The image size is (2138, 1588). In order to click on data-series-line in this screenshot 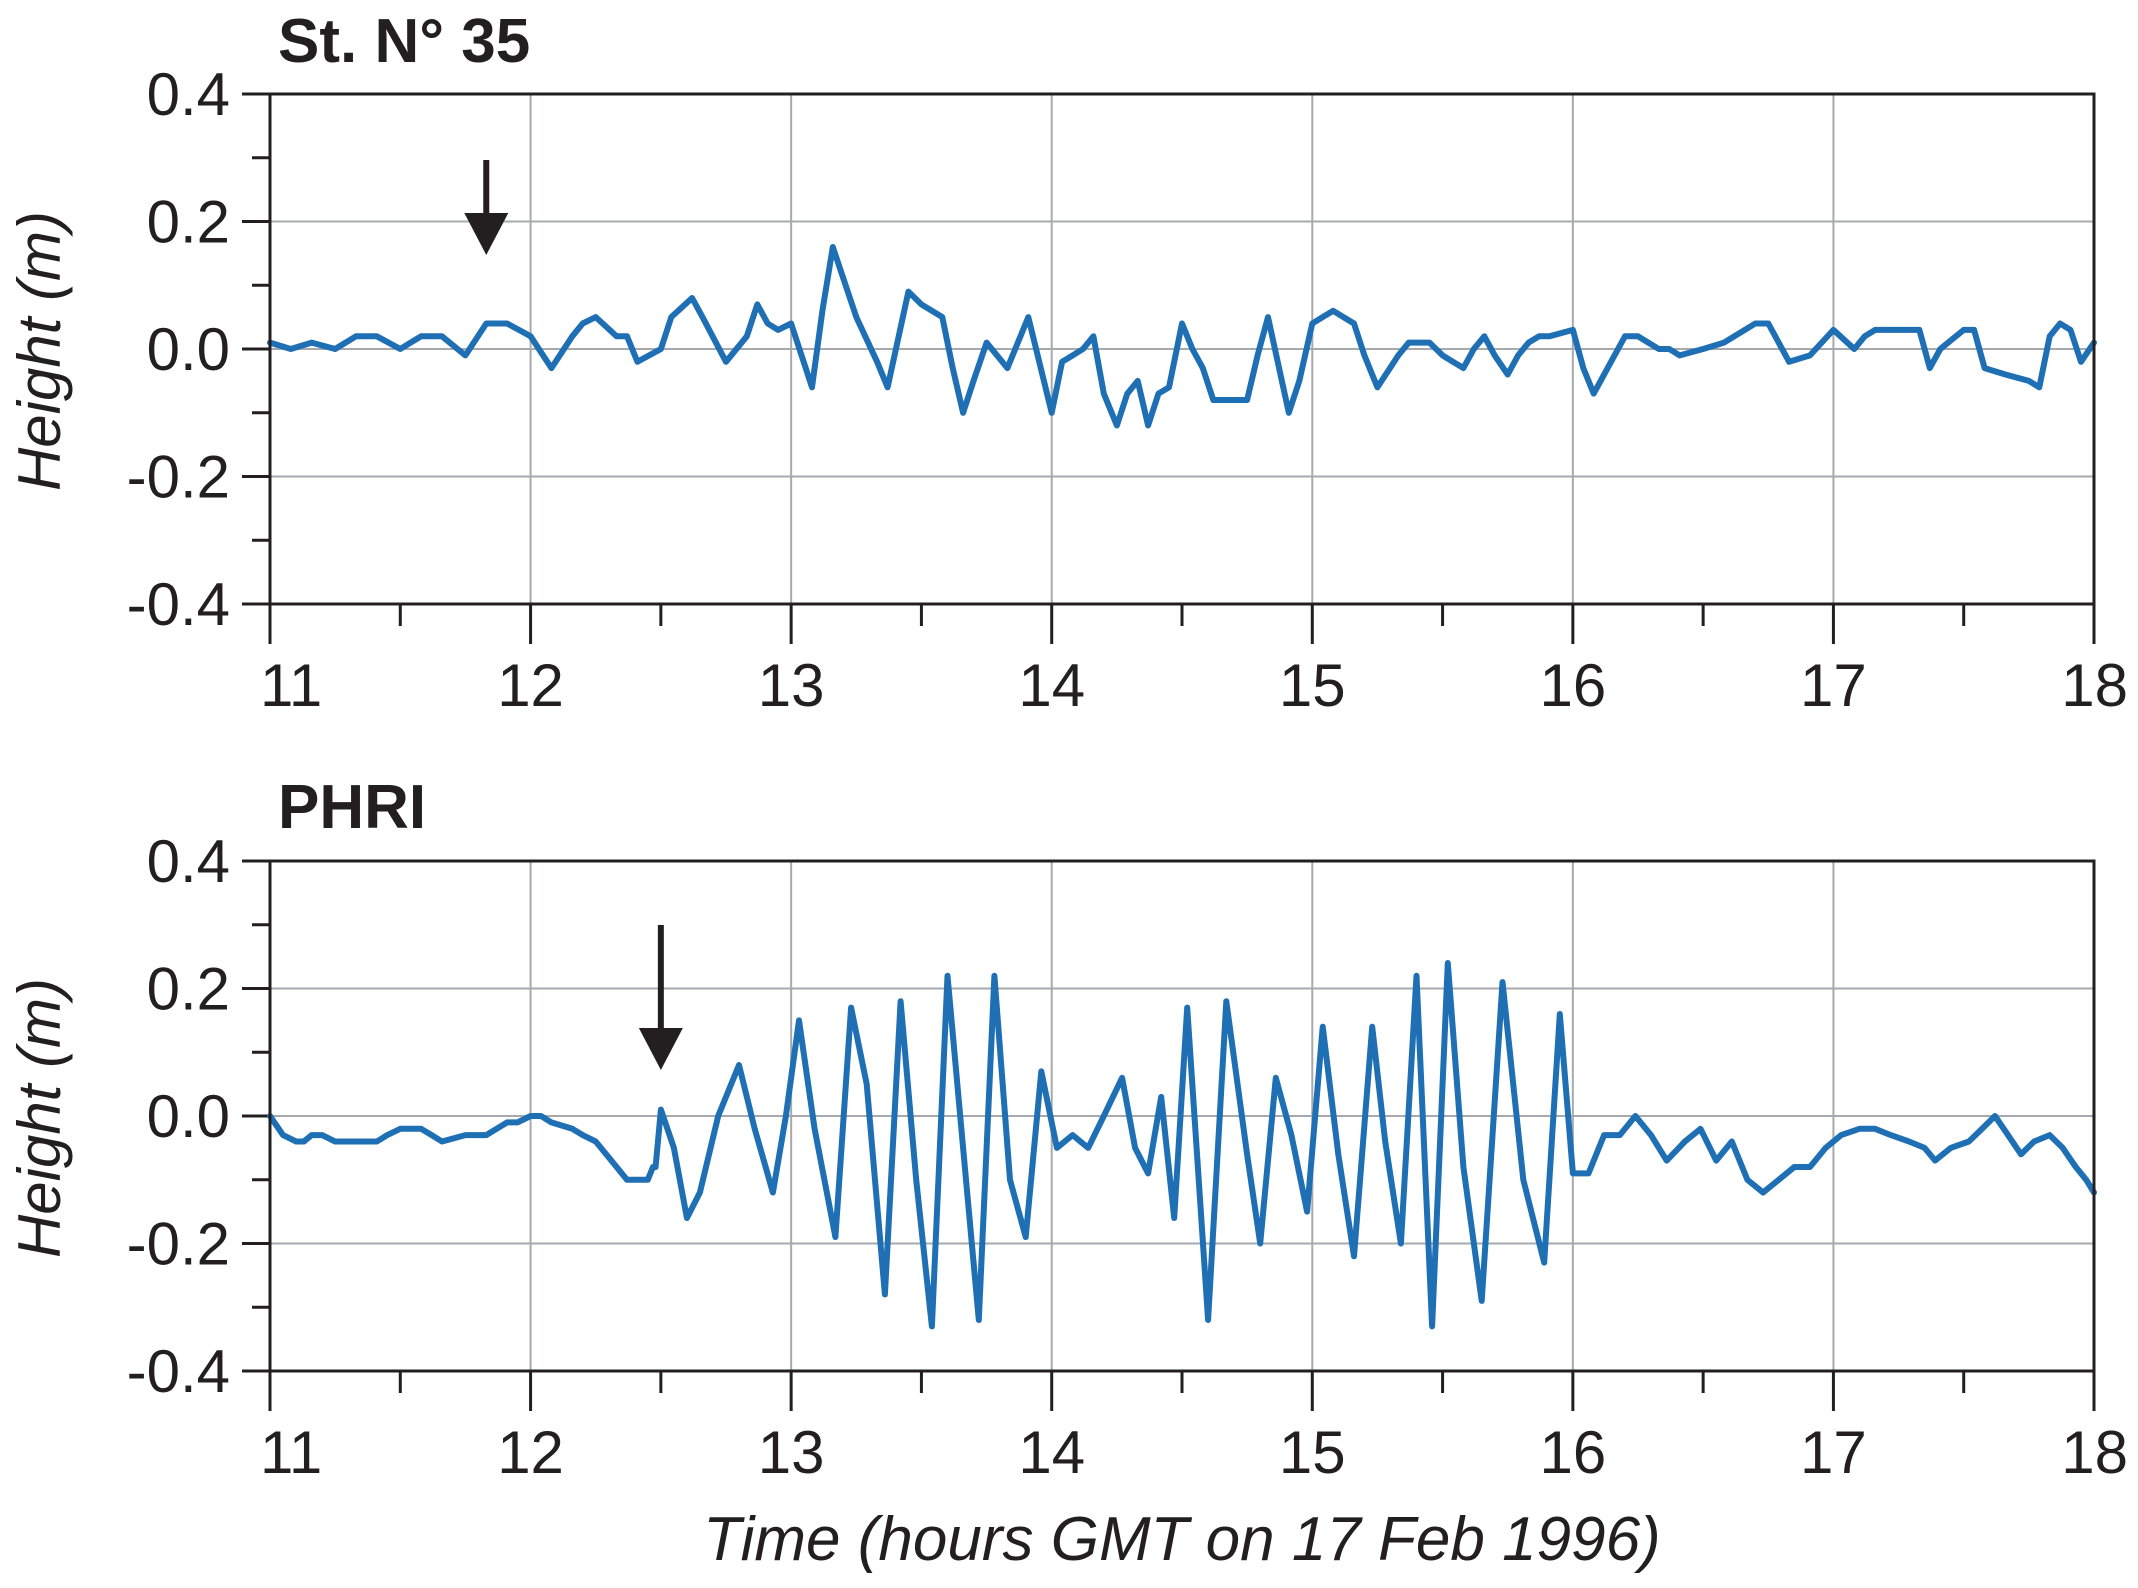, I will do `click(1182, 336)`.